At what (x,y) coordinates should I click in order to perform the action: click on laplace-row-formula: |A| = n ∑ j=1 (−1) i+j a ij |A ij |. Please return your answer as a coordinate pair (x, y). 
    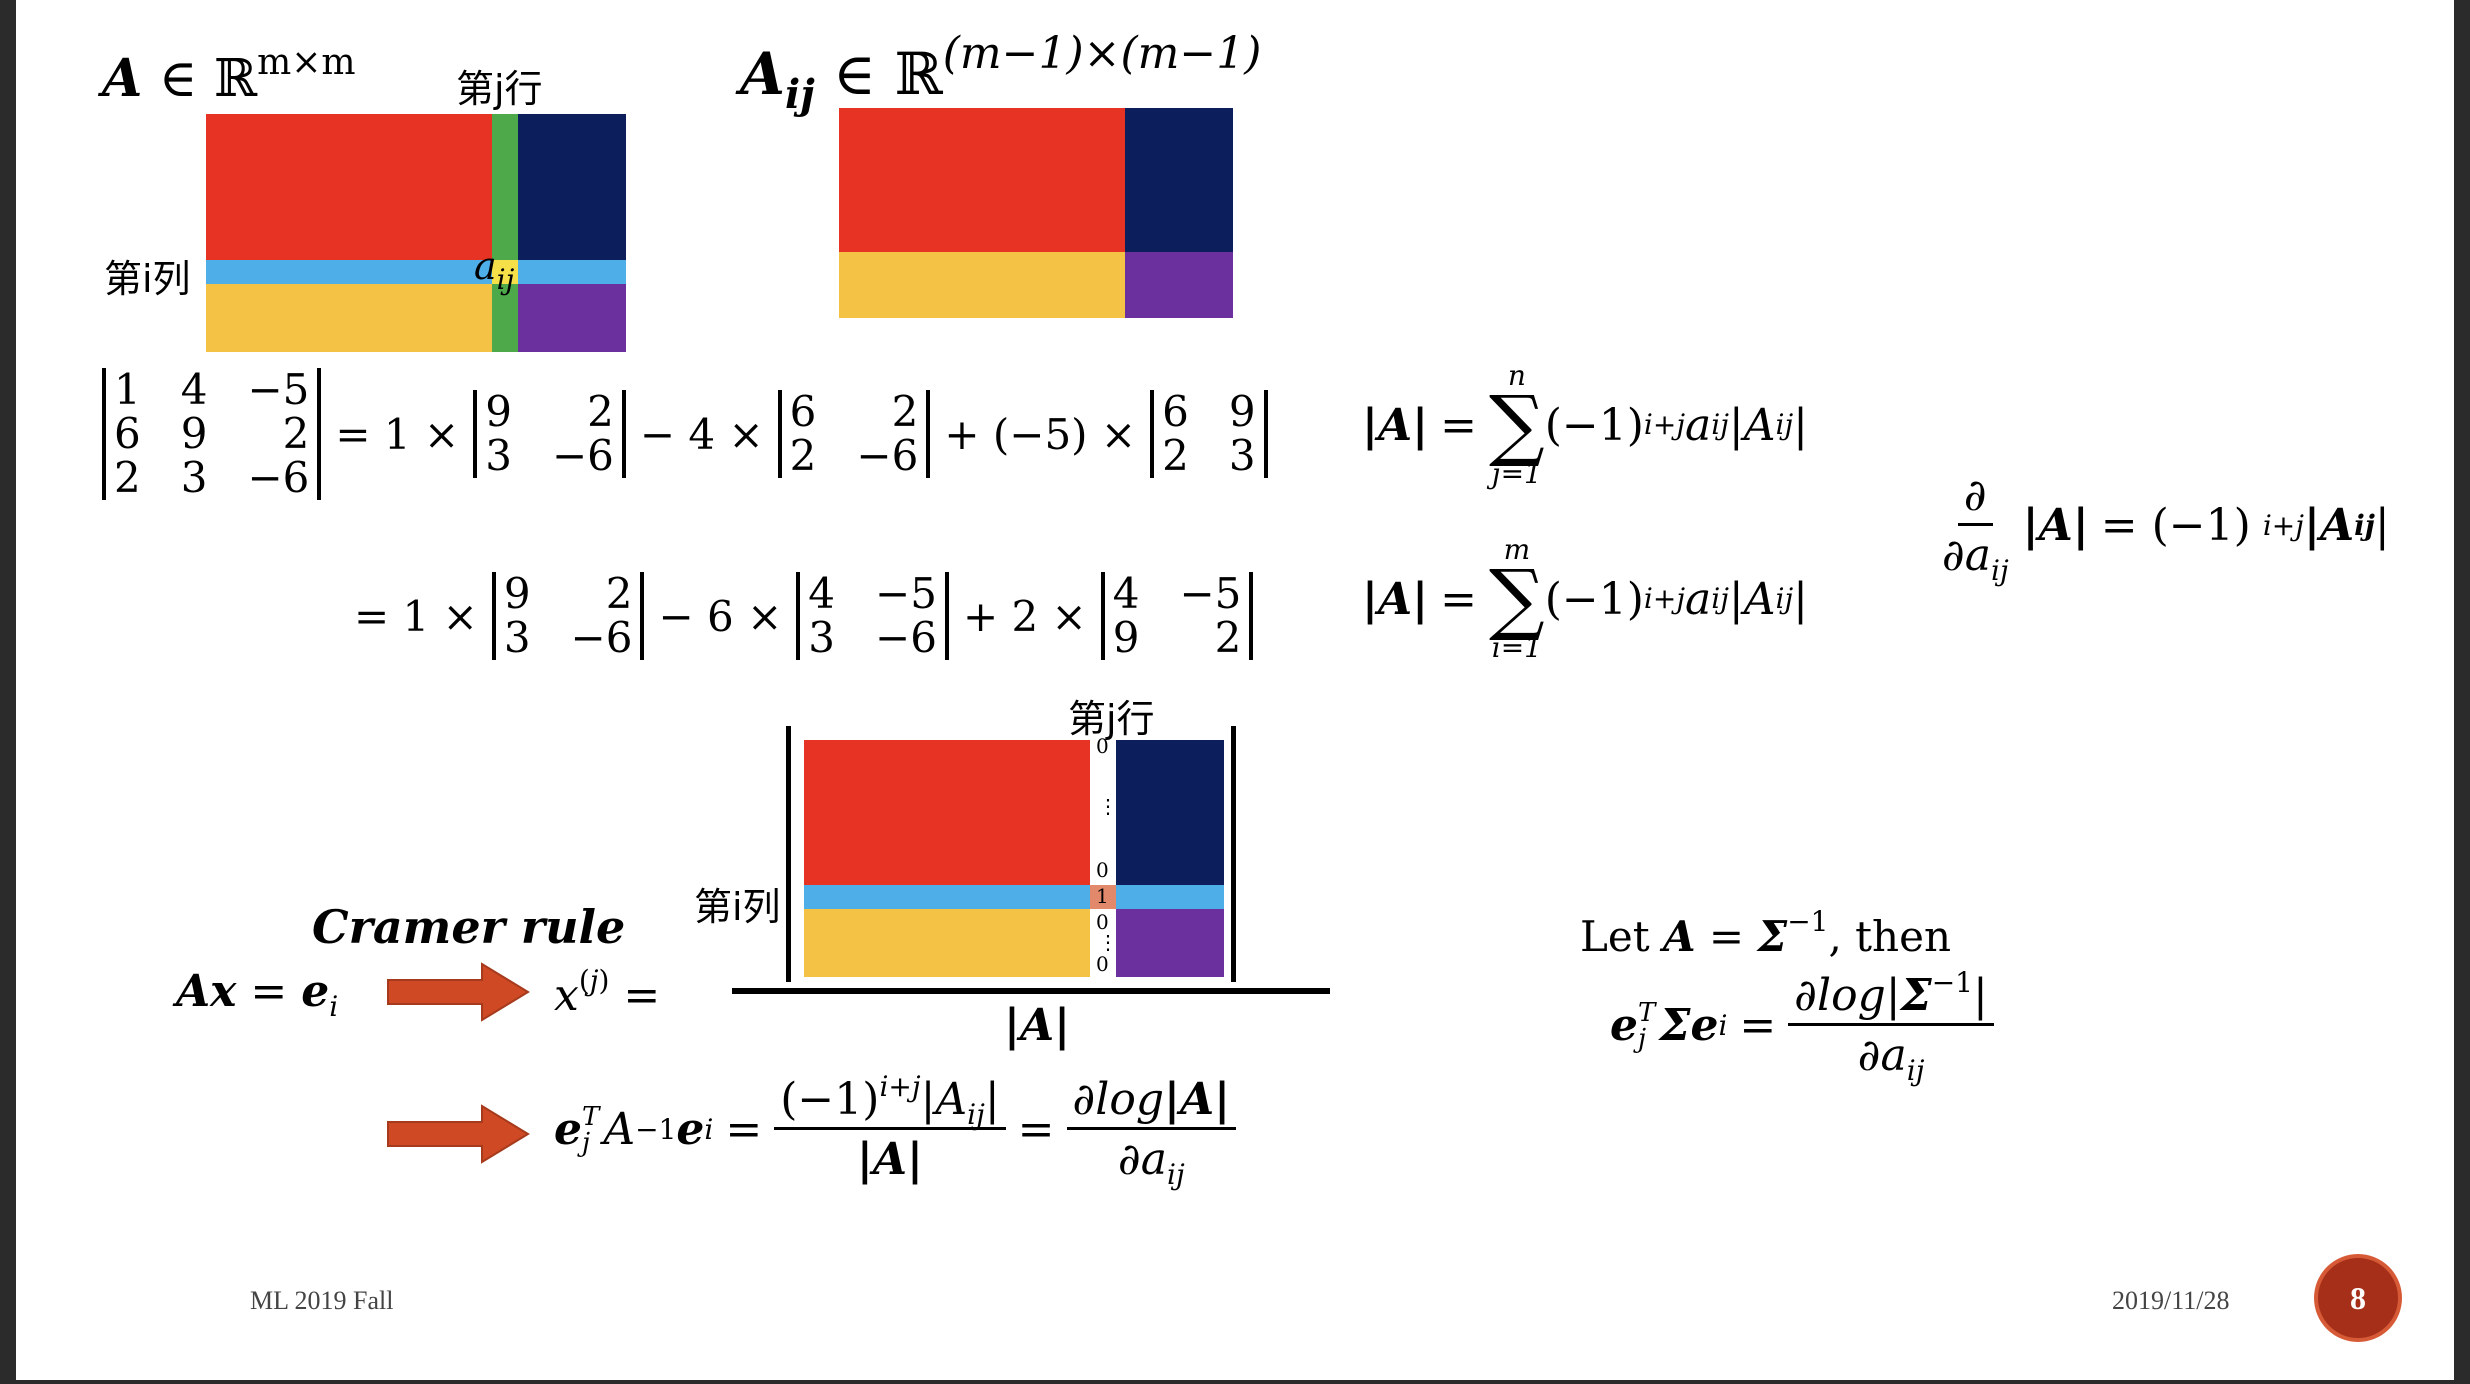
    Looking at the image, I should click on (1585, 425).